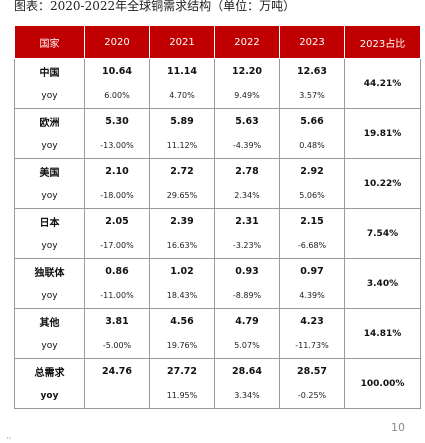  I want to click on yoy-cell: 9.49%, so click(247, 96).